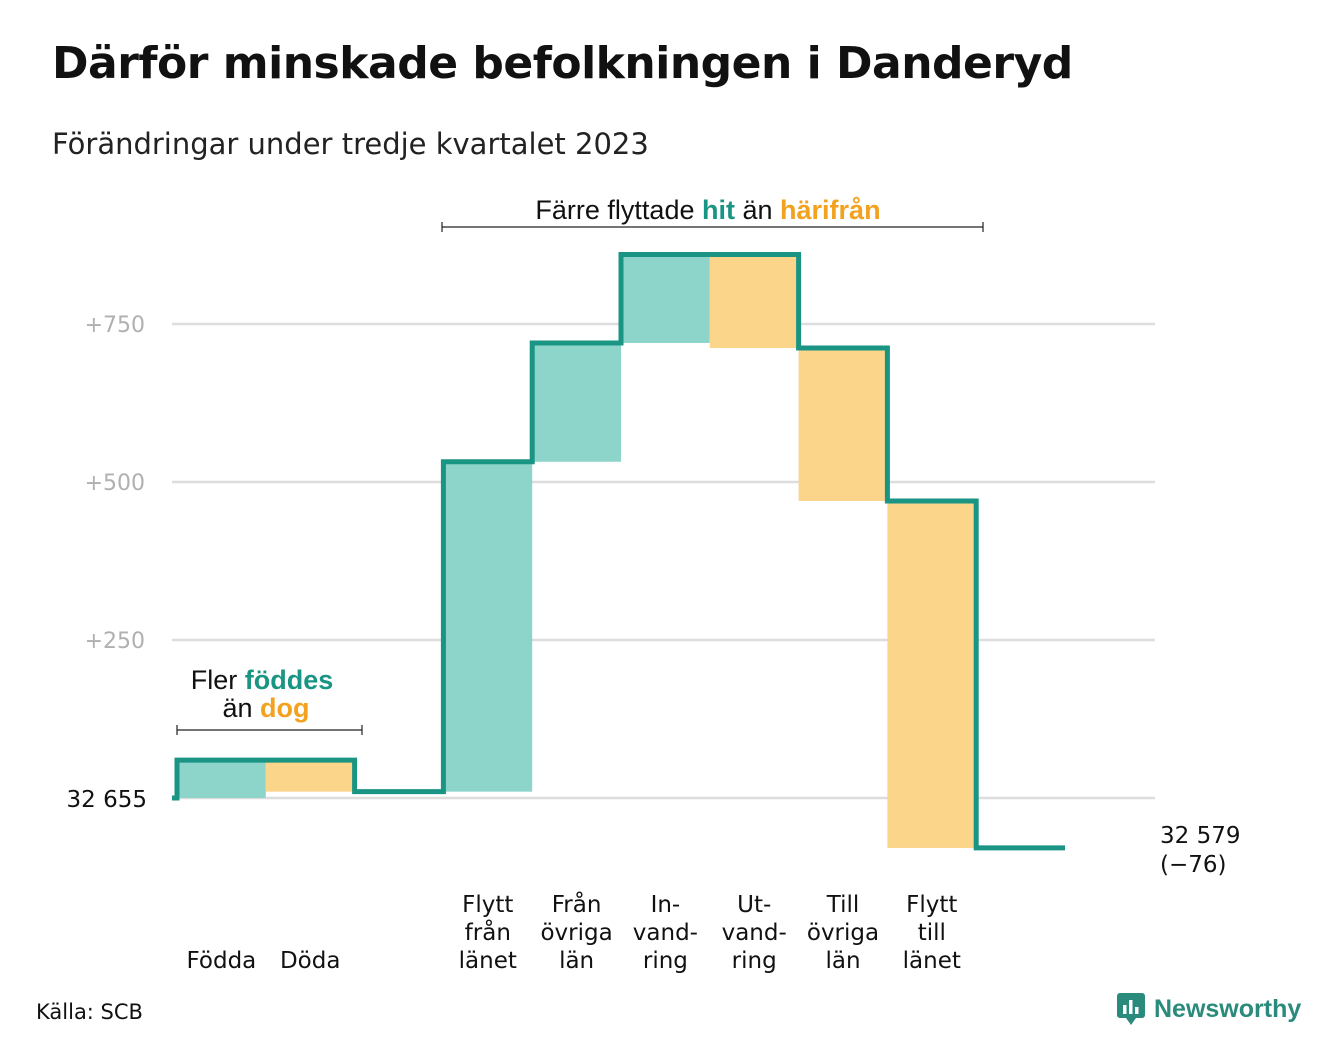 Image resolution: width=1340 pixels, height=1060 pixels. I want to click on category-label: In-, so click(666, 905).